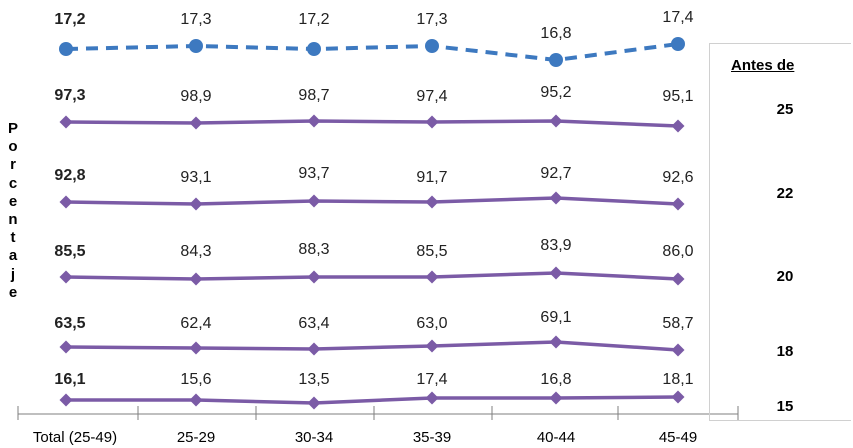  Describe the element at coordinates (313, 323) in the screenshot. I see `data-label: 63,4` at that location.